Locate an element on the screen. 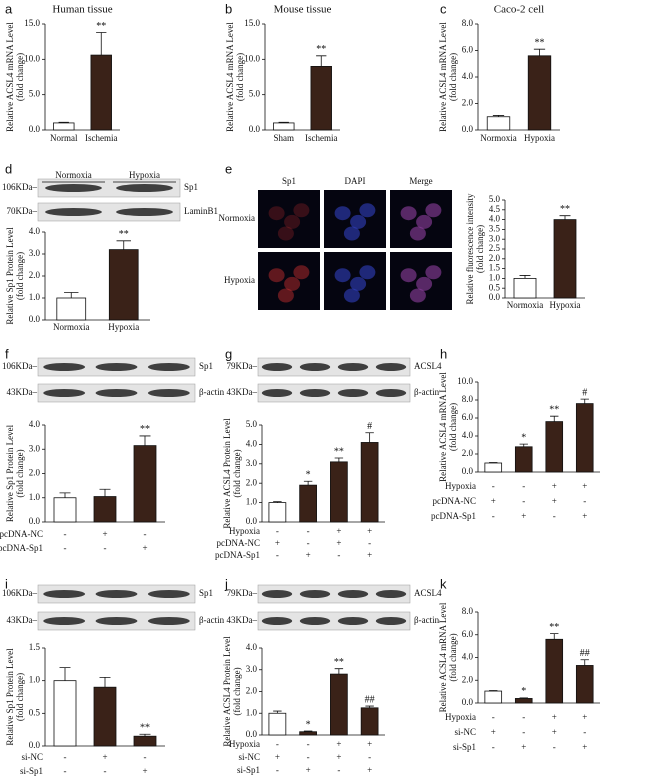  x-tick-label: Normal is located at coordinates (64, 138).